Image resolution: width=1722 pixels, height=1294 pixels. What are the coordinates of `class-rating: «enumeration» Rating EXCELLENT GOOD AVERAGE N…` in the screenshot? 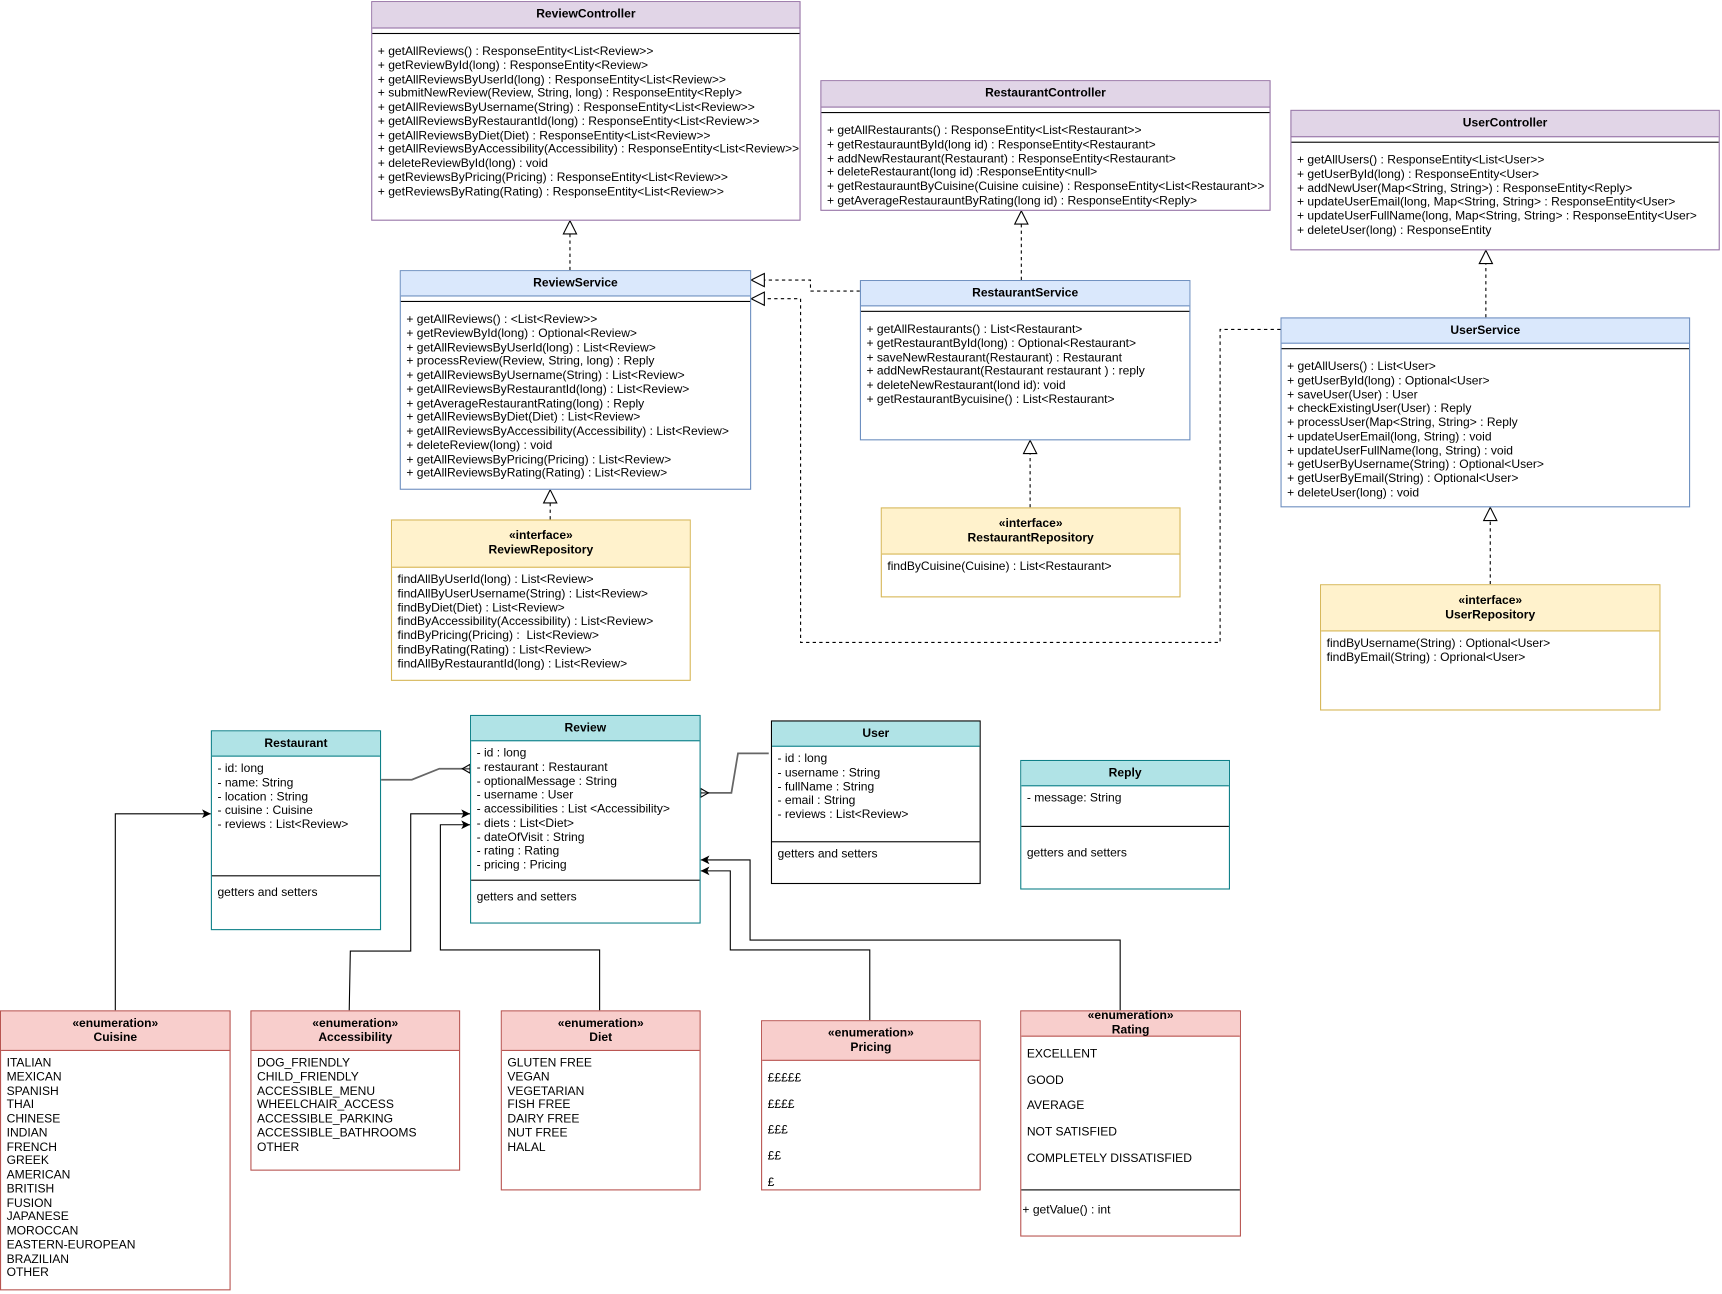 It's located at (1130, 1123).